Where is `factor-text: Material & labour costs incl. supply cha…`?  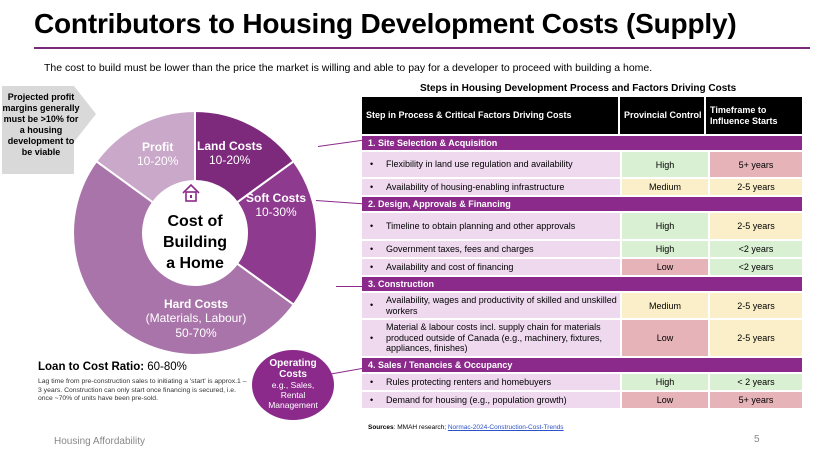
factor-text: Material & labour costs incl. supply cha… is located at coordinates (494, 338).